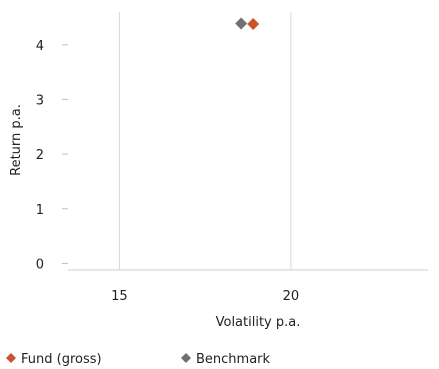 Image resolution: width=439 pixels, height=369 pixels. I want to click on data-points, so click(247, 24).